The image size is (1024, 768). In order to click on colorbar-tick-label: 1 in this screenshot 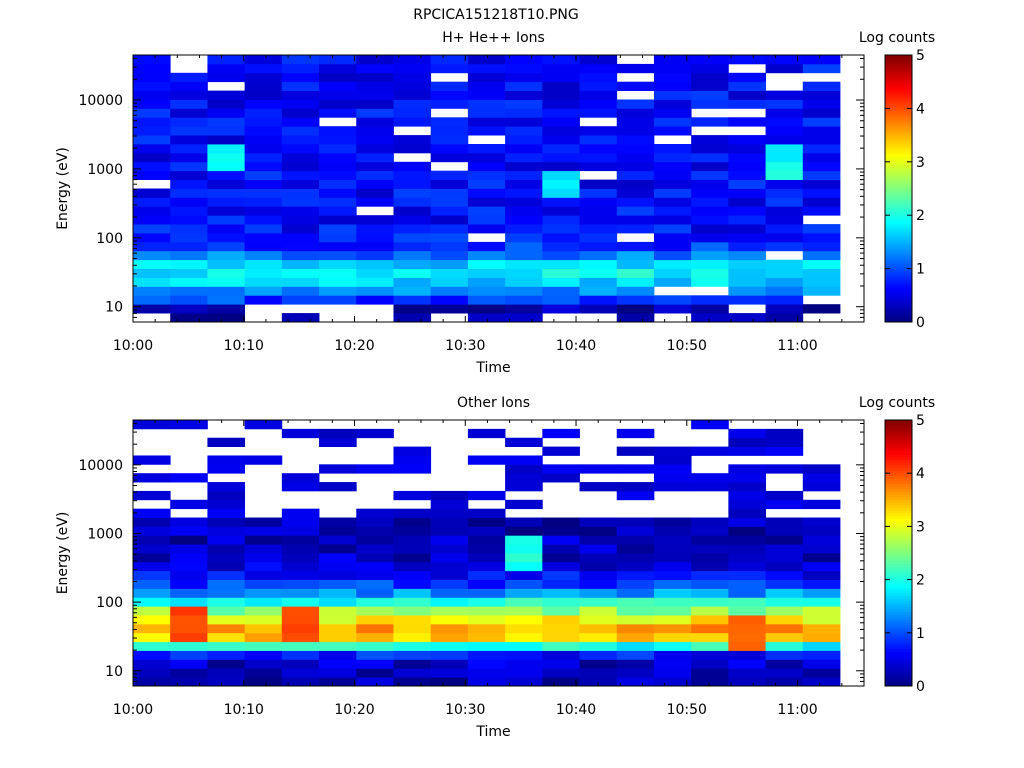, I will do `click(920, 270)`.